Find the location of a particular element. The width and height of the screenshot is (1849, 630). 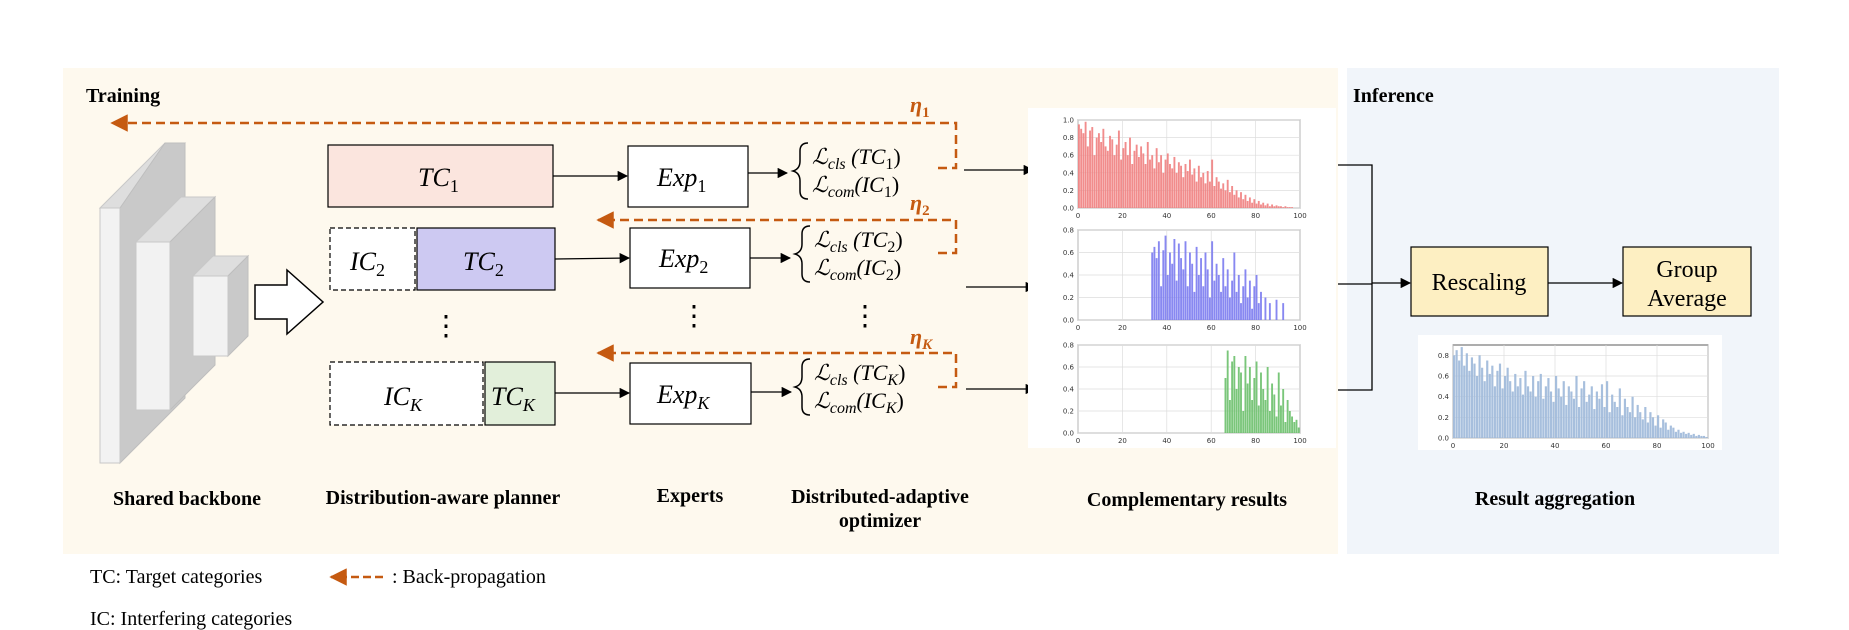

chart-xtick-label: 40 is located at coordinates (1166, 328).